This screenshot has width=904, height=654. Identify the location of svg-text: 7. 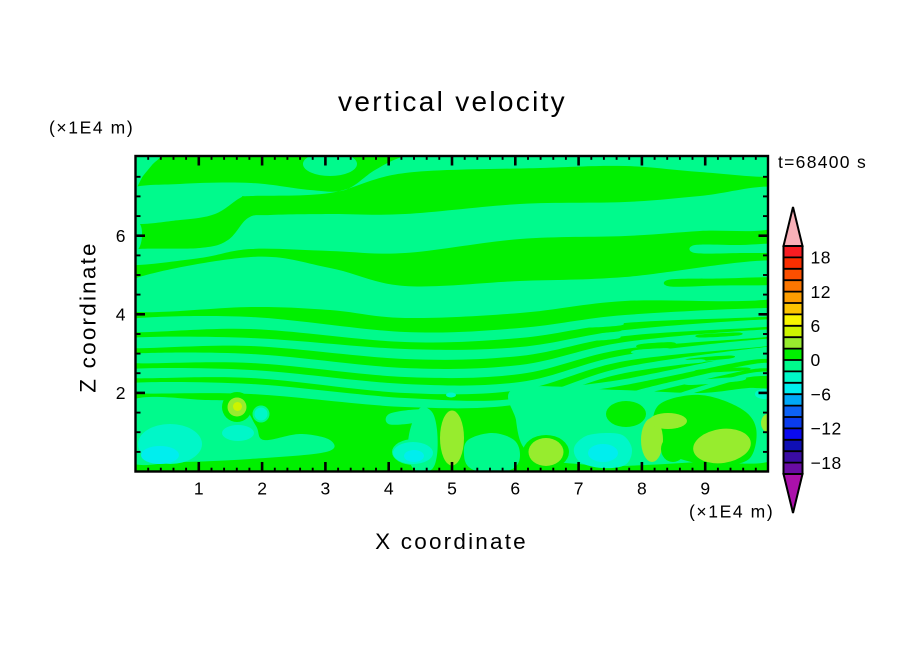
(579, 489).